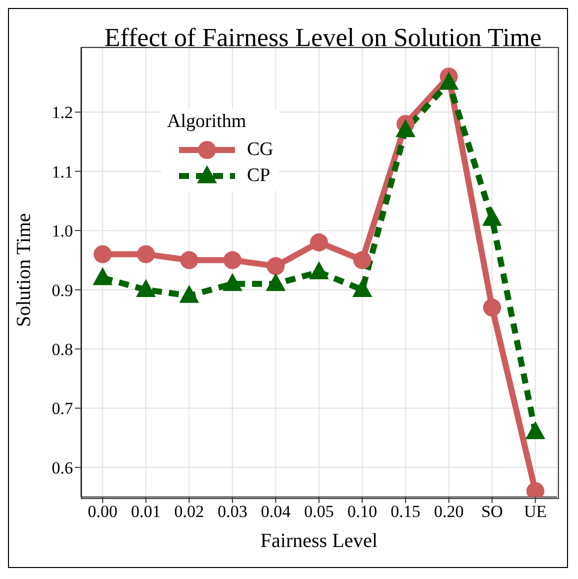 This screenshot has height=579, width=578. What do you see at coordinates (62, 350) in the screenshot?
I see `y-tick-label: 0.8` at bounding box center [62, 350].